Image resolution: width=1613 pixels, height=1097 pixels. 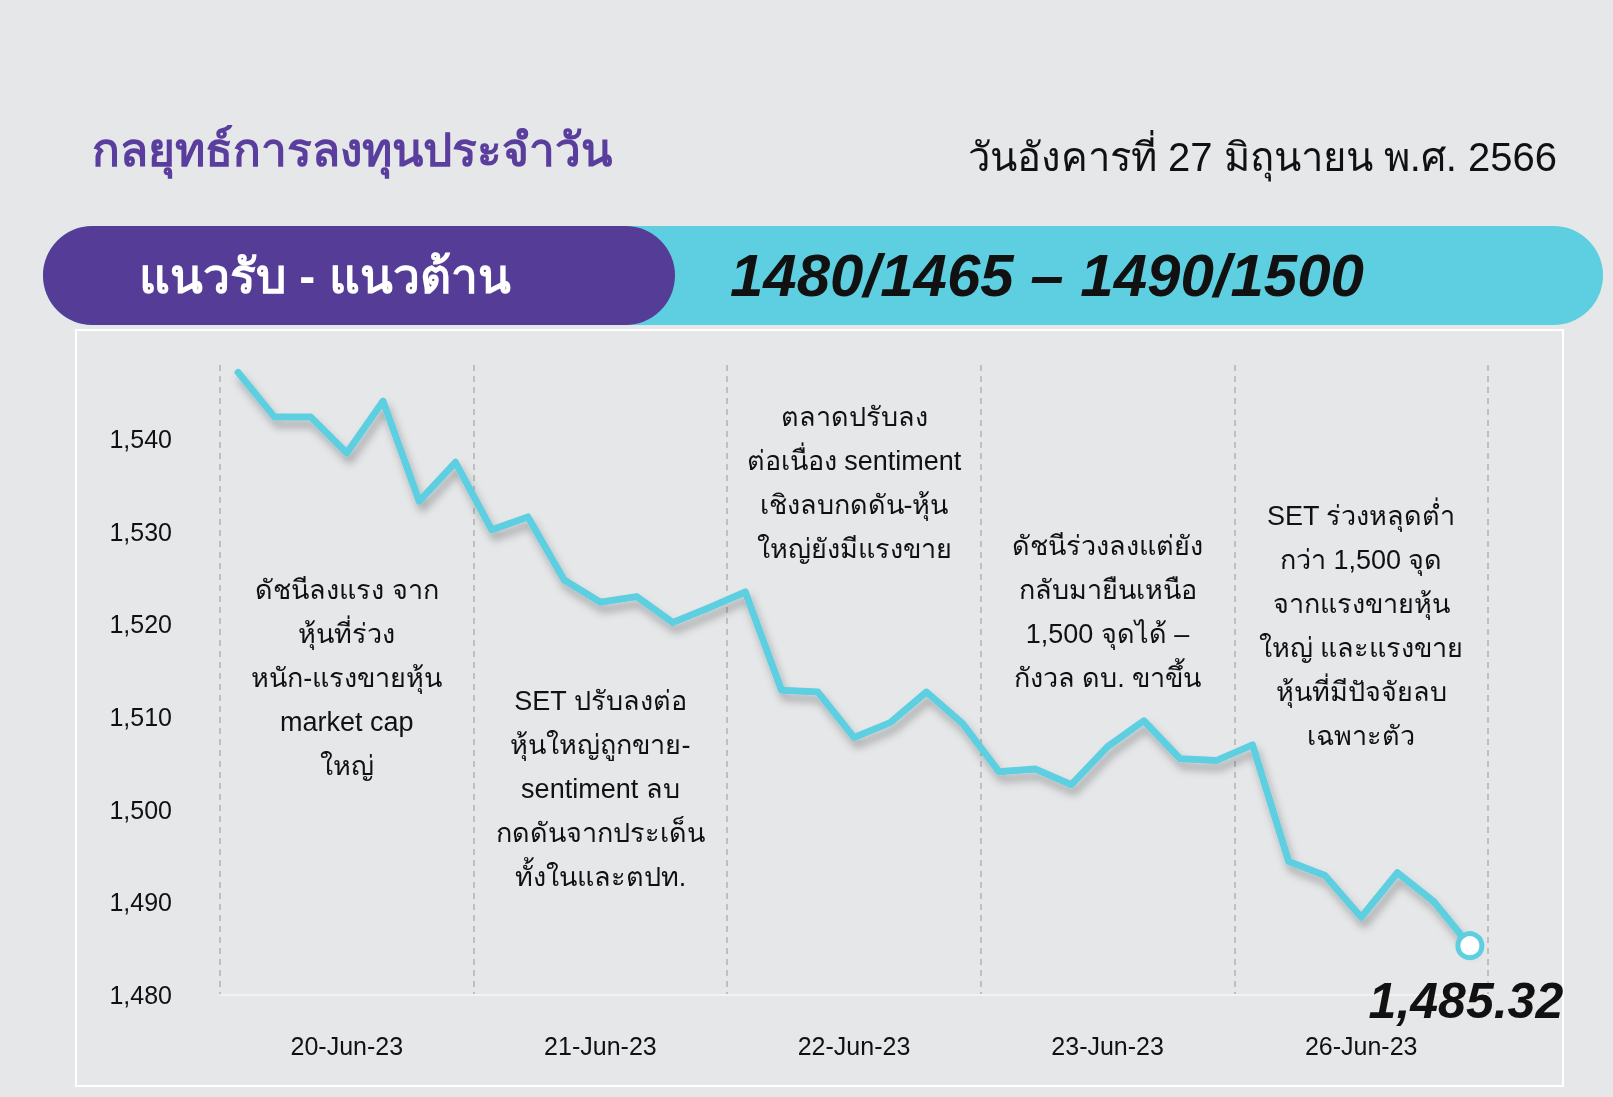 I want to click on y-tick-label: 1,480, so click(x=140, y=995).